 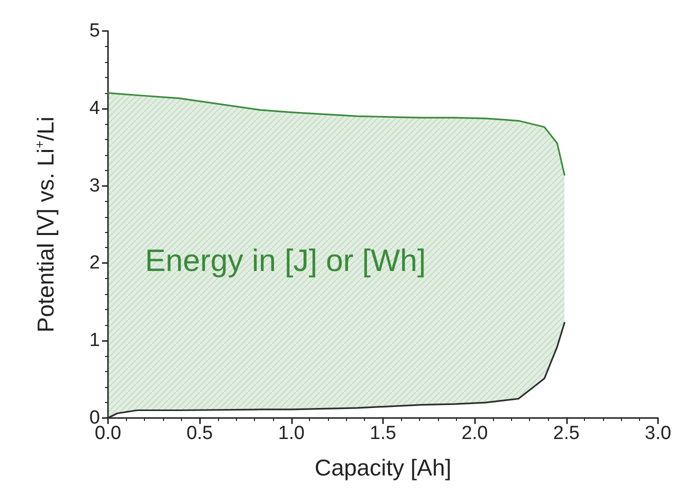 I want to click on x-tick-label: 3.0, so click(x=658, y=433).